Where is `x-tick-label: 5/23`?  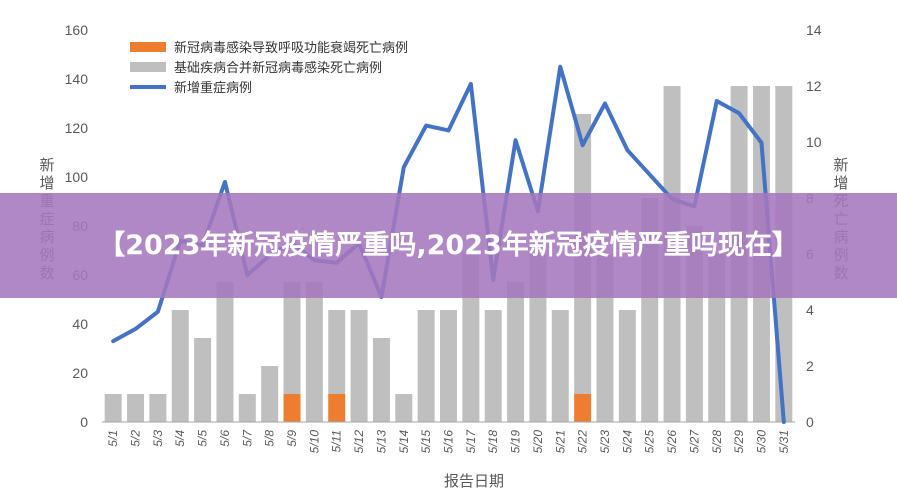 x-tick-label: 5/23 is located at coordinates (605, 442).